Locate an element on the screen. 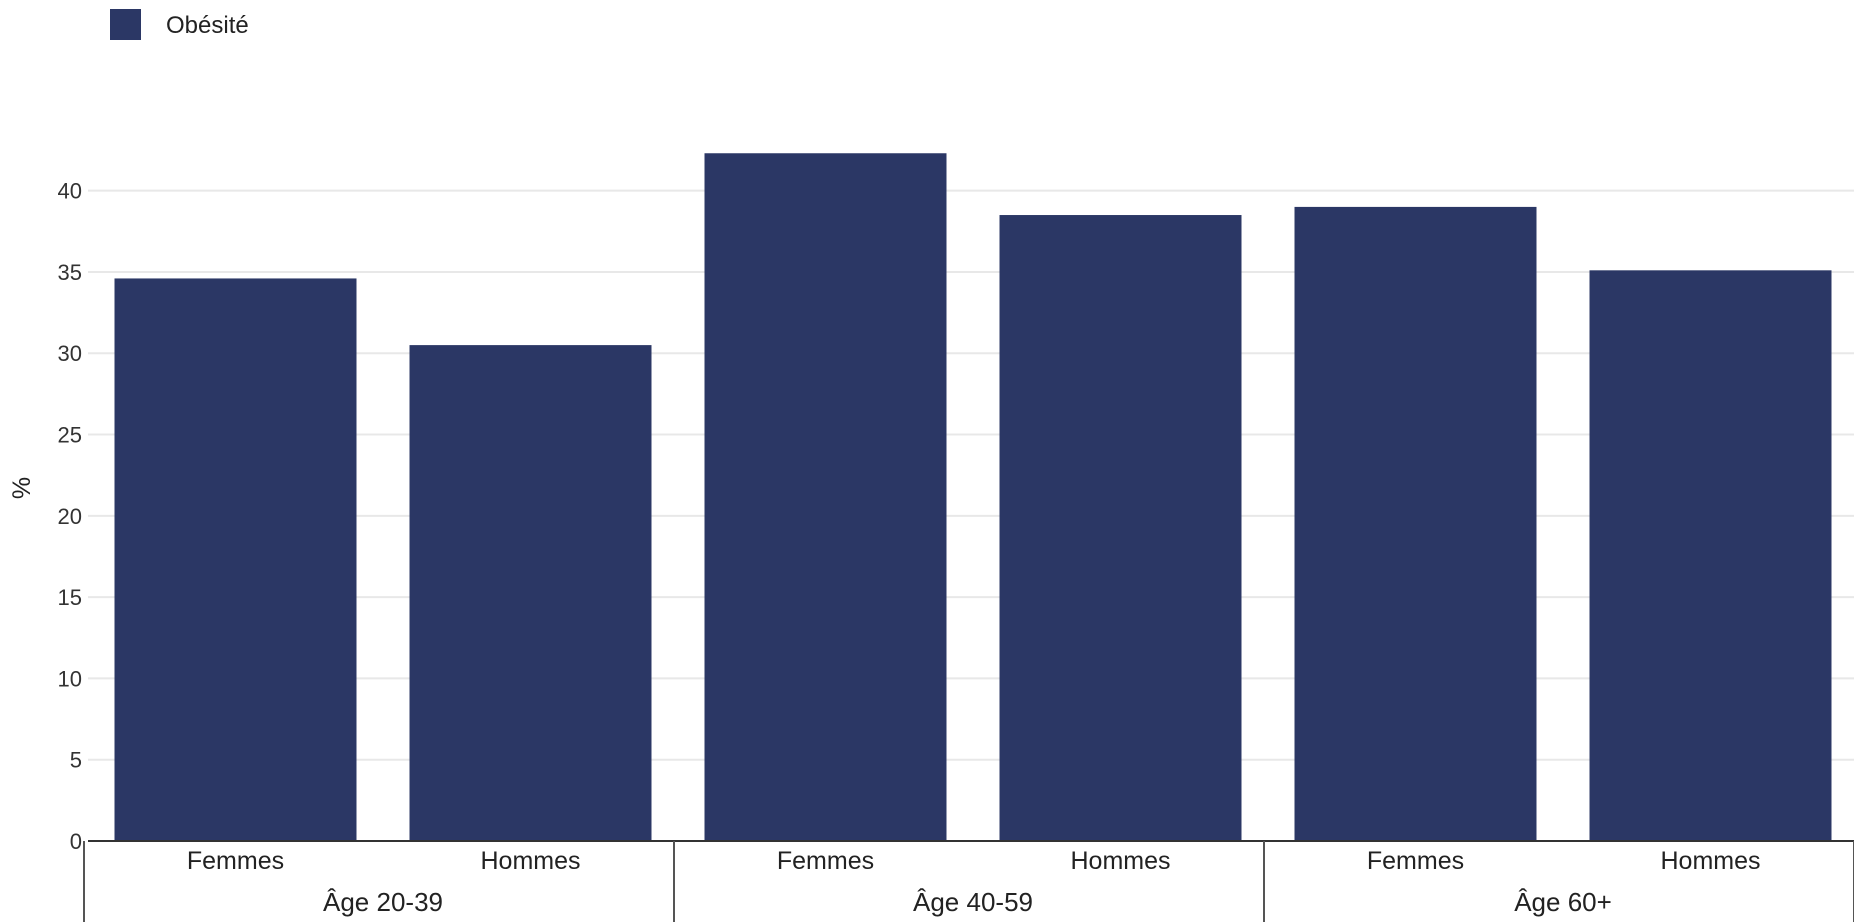  y-tick-label: 40 is located at coordinates (70, 191).